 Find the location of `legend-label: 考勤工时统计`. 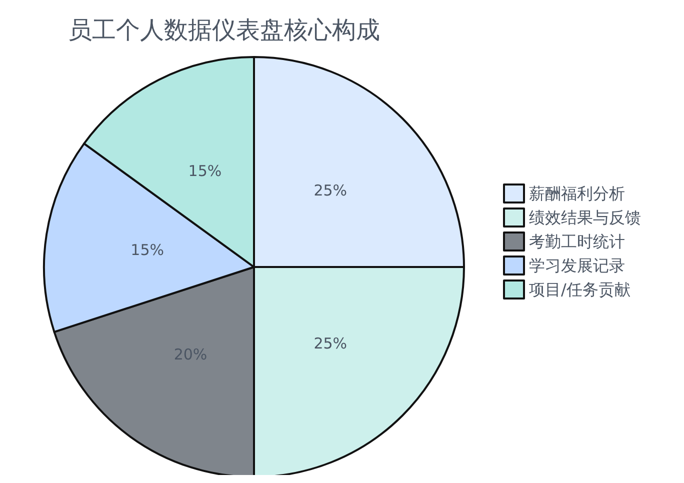

legend-label: 考勤工时统计 is located at coordinates (577, 241).